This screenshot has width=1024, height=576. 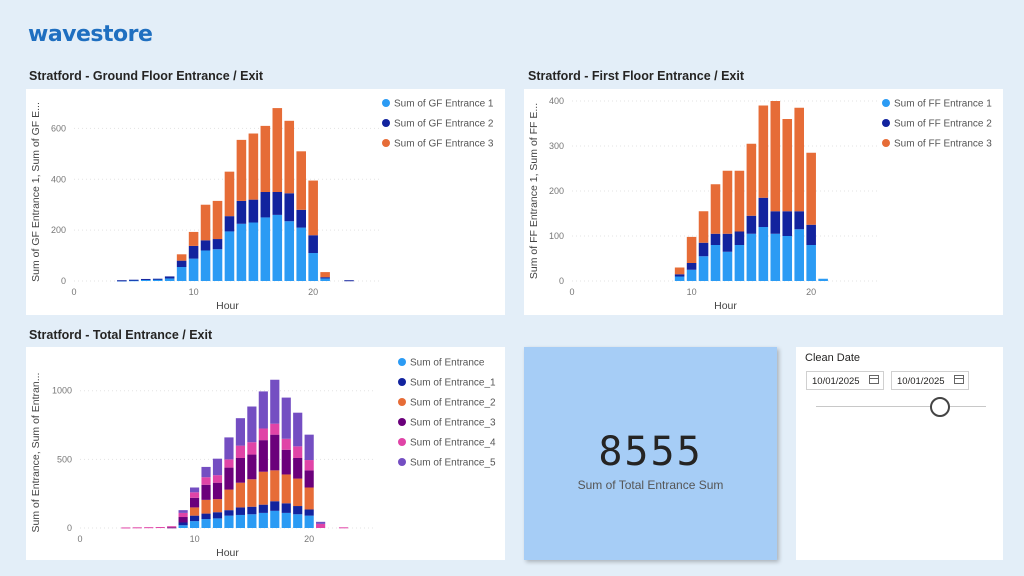 I want to click on end-date-value: 10/01/2025, so click(x=921, y=381).